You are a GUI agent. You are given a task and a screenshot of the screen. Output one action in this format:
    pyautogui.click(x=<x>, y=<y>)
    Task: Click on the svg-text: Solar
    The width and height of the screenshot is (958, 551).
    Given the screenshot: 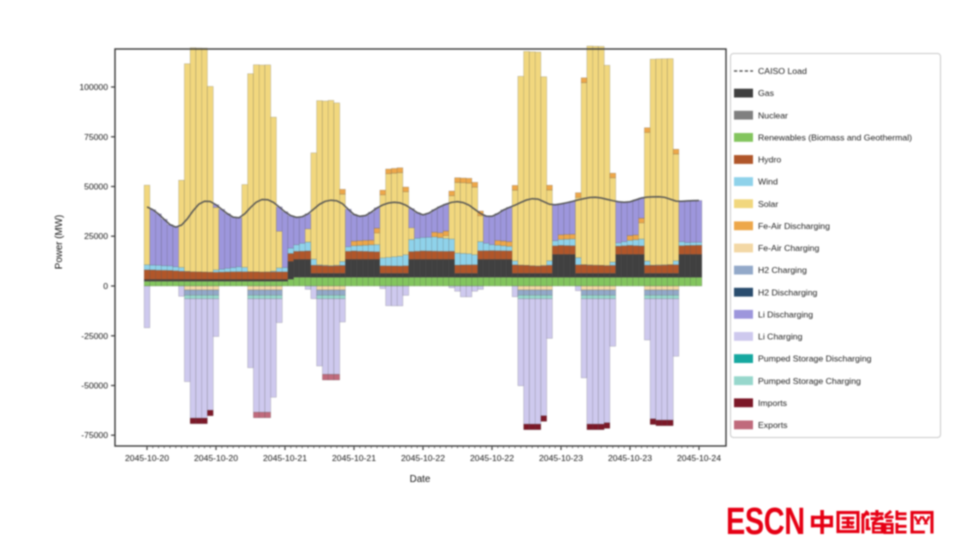 What is the action you would take?
    pyautogui.click(x=768, y=204)
    